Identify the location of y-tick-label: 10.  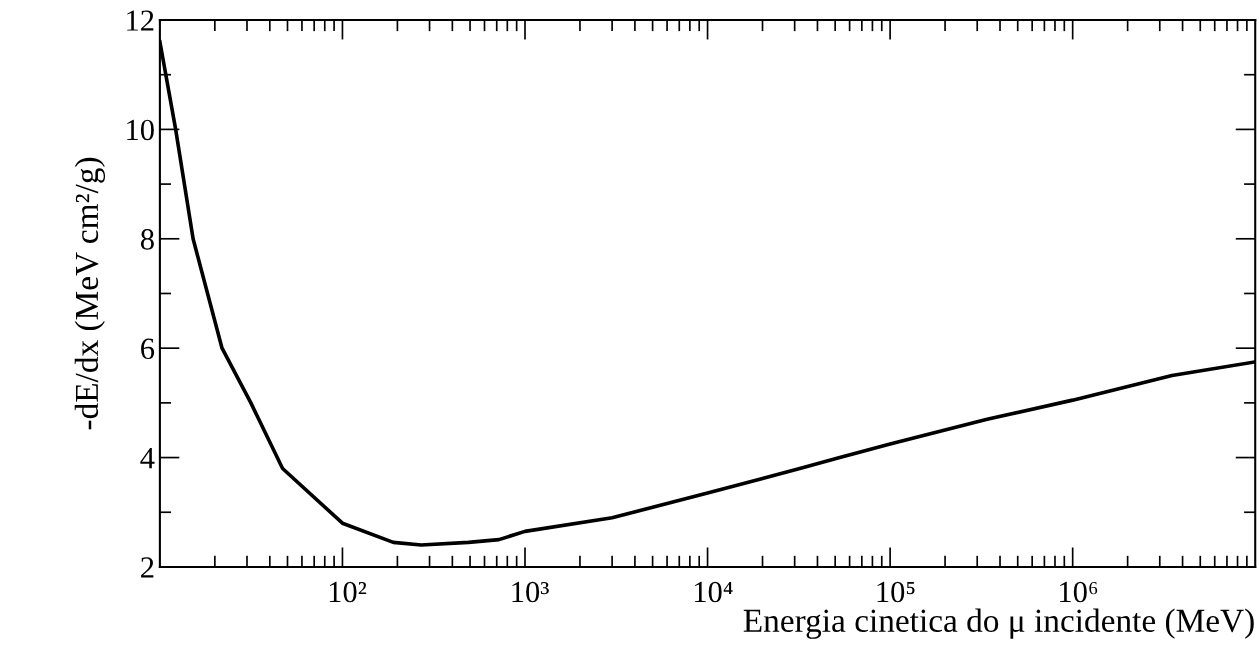
(140, 130).